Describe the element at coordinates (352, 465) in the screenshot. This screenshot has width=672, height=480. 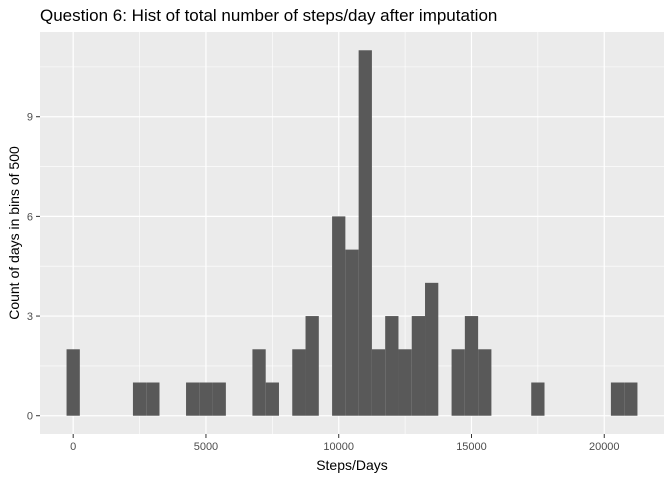
I see `x-axis-title: Steps/Days` at that location.